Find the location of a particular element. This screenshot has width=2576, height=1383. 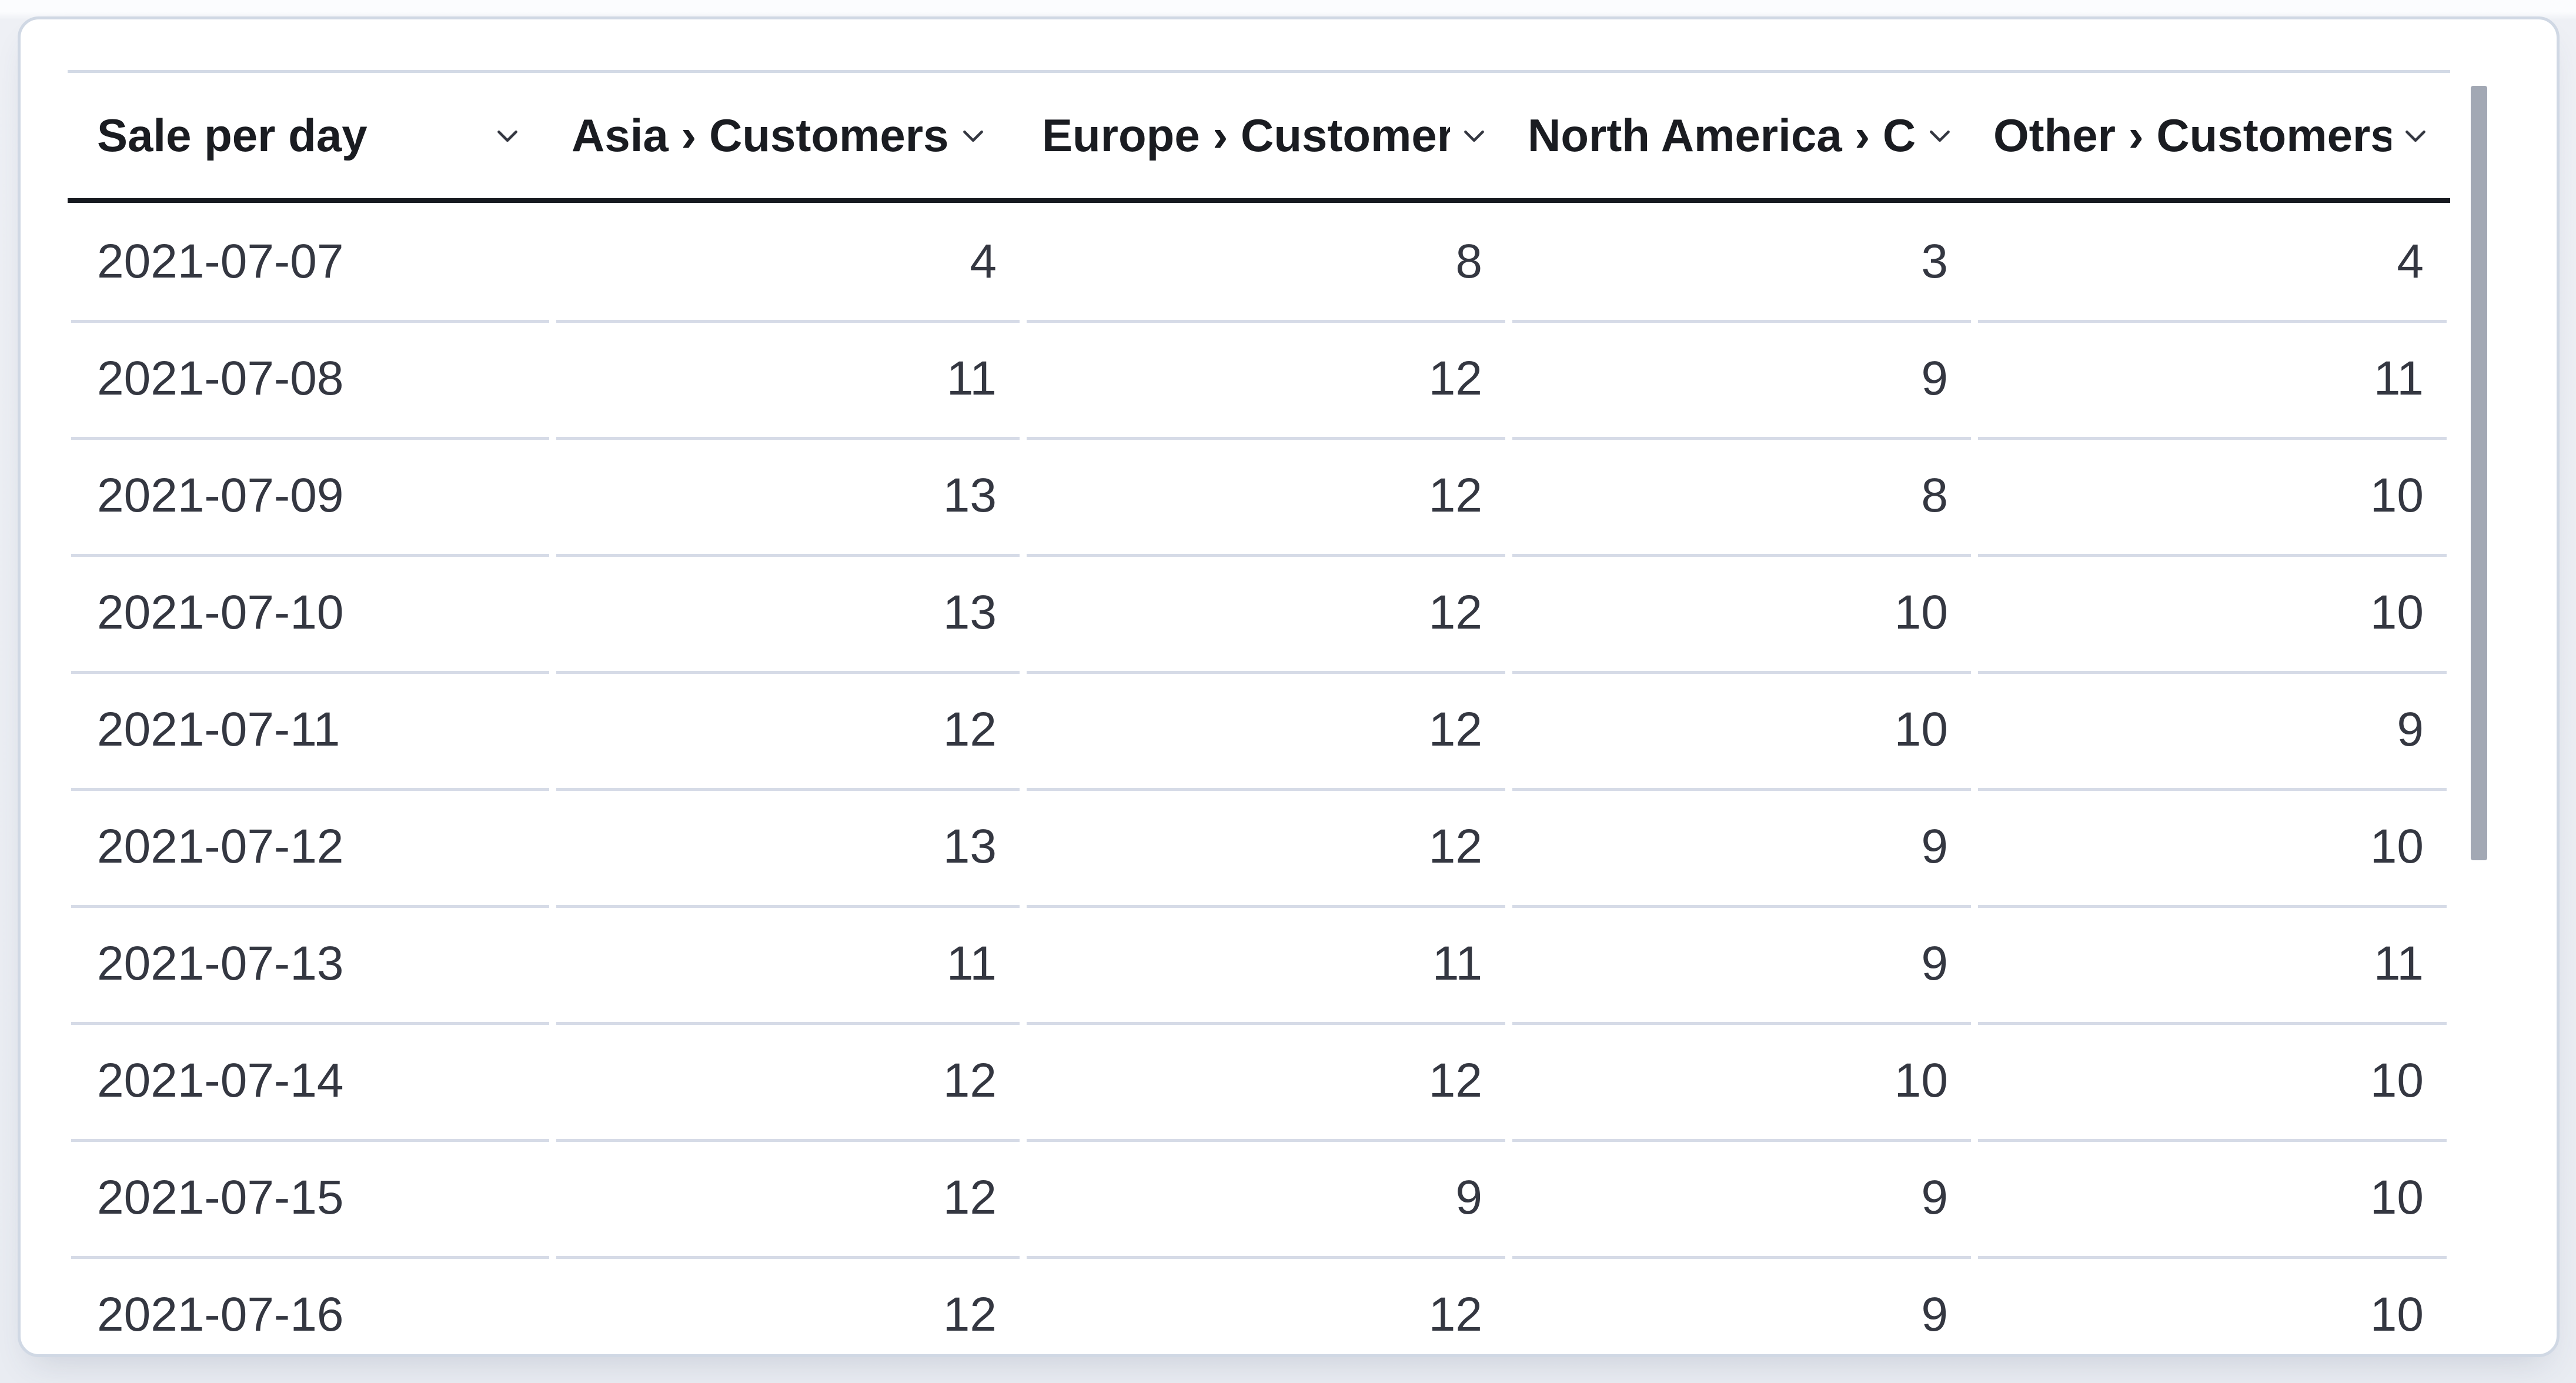

date-cell: 2021-07-15 is located at coordinates (310, 1197).